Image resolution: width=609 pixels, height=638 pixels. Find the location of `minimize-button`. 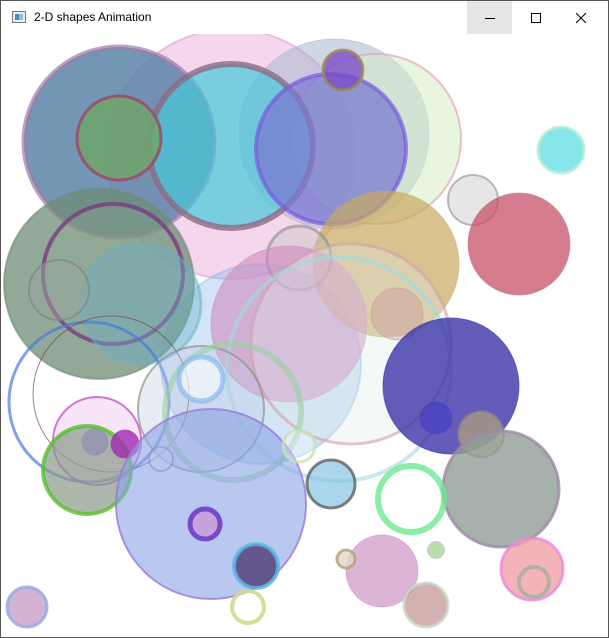

minimize-button is located at coordinates (489, 17).